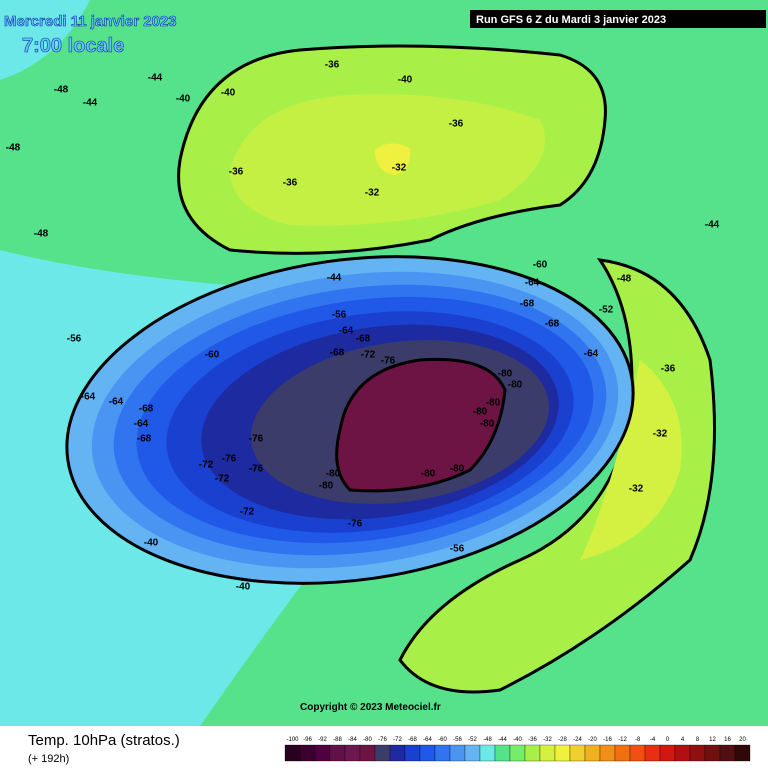 The height and width of the screenshot is (768, 768). Describe the element at coordinates (727, 740) in the screenshot. I see `colorbar-label: 16` at that location.